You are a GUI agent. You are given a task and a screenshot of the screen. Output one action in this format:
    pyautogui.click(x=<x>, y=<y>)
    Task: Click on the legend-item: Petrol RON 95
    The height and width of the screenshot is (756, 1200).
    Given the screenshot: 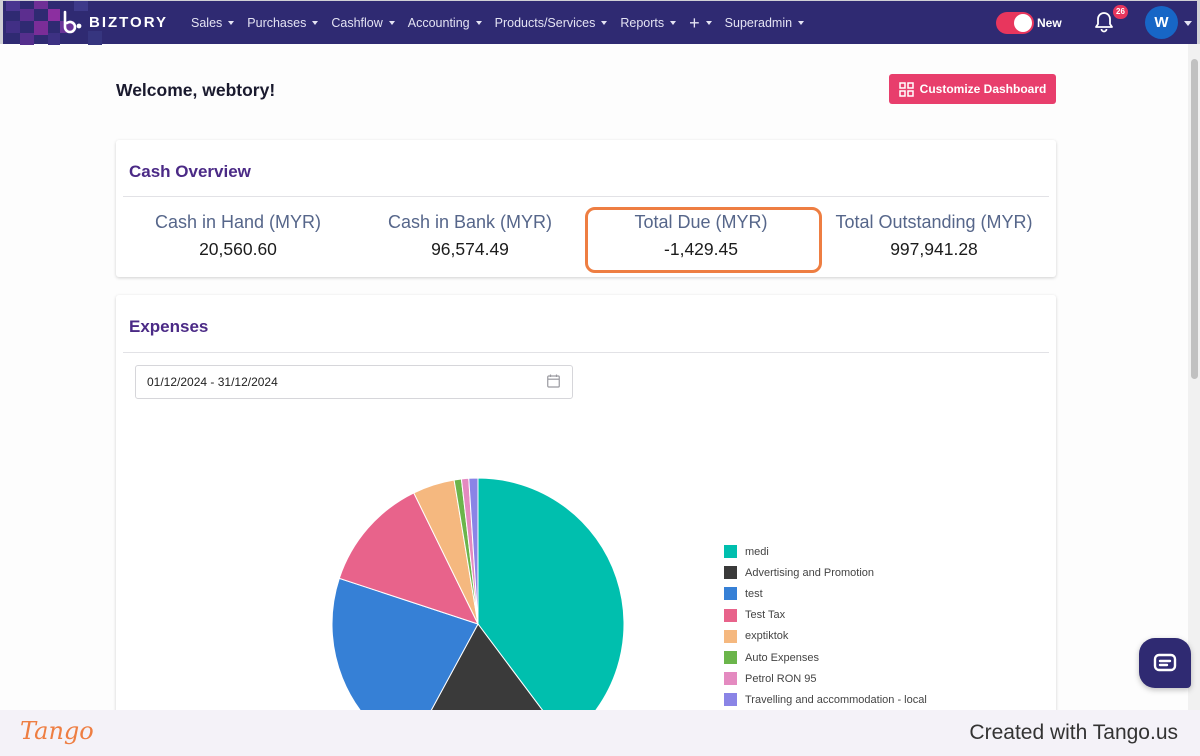 What is the action you would take?
    pyautogui.click(x=825, y=678)
    